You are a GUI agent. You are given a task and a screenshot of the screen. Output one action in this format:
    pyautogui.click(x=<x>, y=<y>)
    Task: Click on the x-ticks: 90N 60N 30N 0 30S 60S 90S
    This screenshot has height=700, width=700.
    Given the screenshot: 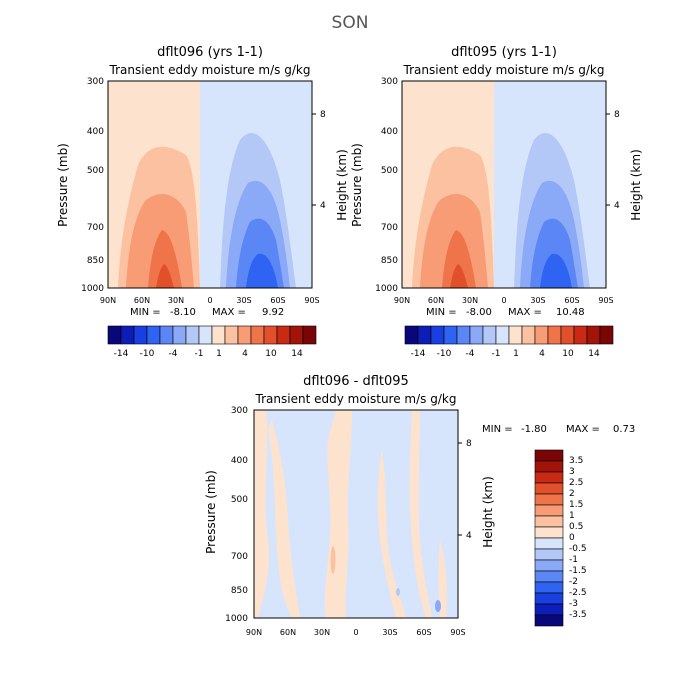 What is the action you would take?
    pyautogui.click(x=504, y=300)
    